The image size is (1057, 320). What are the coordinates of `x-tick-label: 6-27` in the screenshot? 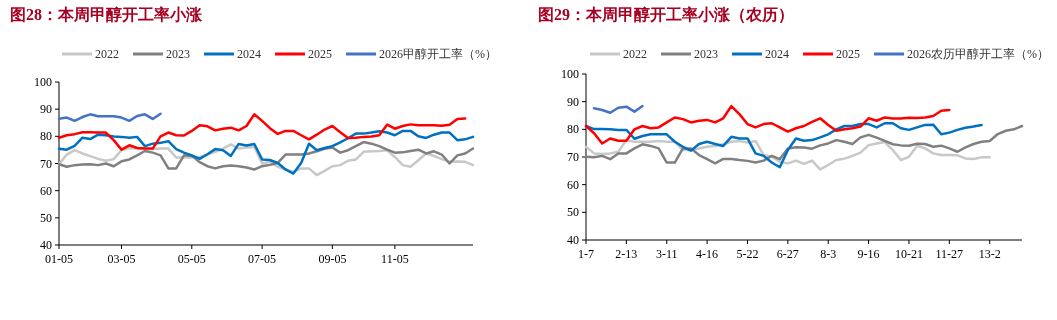 It's located at (787, 254).